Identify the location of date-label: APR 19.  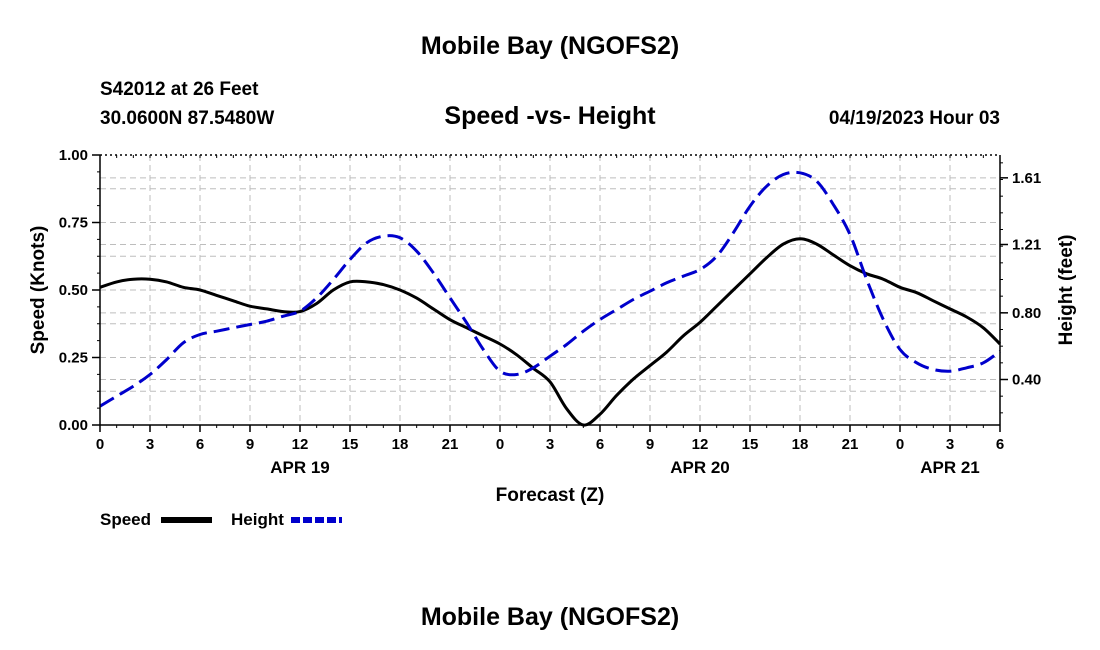
(300, 467).